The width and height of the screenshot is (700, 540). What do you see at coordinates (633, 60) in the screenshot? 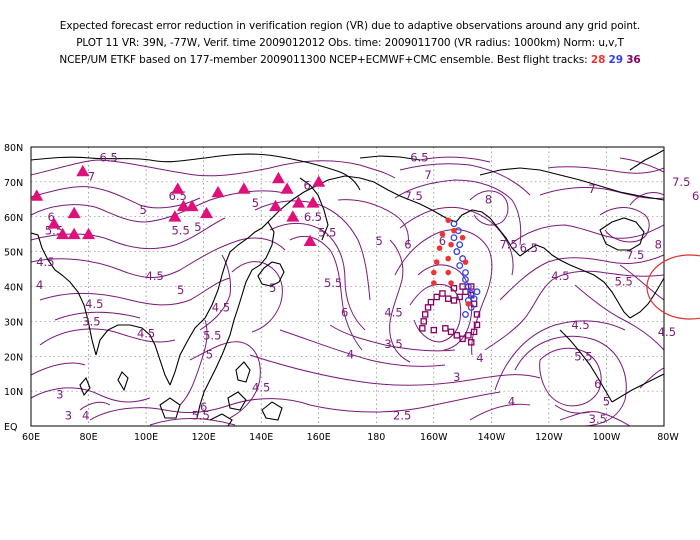
I see `track-36-label: 36` at bounding box center [633, 60].